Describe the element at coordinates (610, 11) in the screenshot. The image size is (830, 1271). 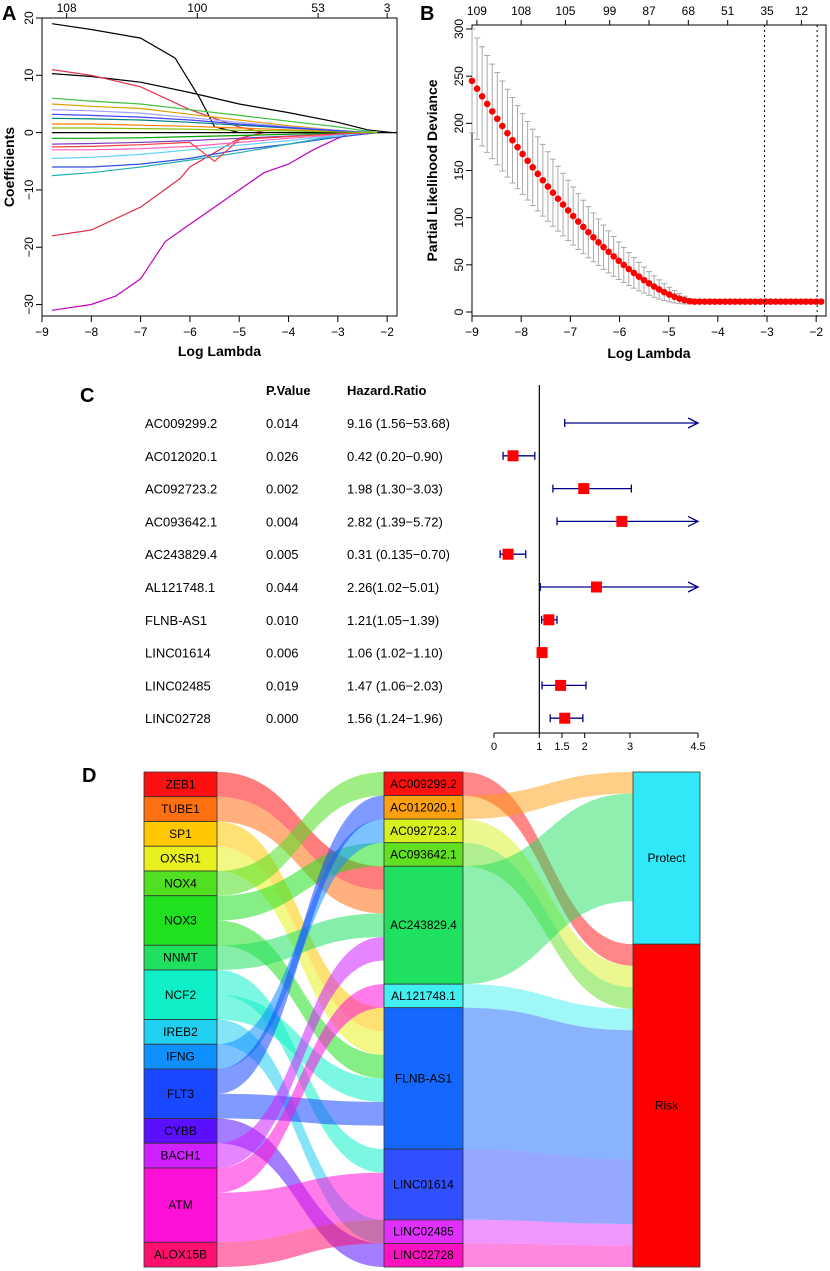
I see `top-tick-label: 99` at that location.